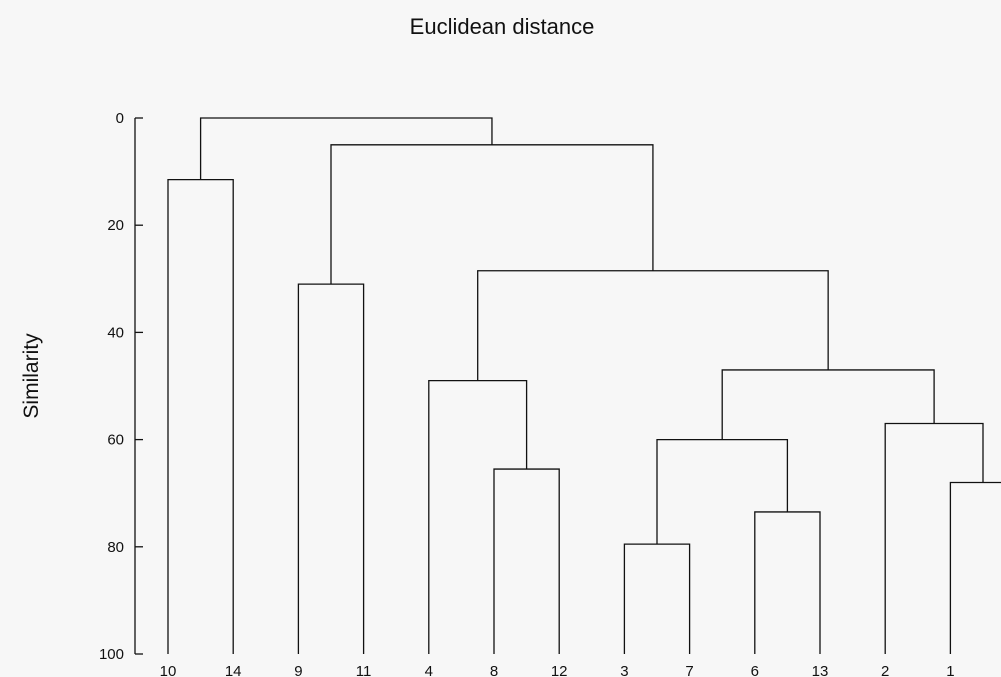 The width and height of the screenshot is (1001, 677). I want to click on leaf-labels: 1014911481237613215, so click(557, 670).